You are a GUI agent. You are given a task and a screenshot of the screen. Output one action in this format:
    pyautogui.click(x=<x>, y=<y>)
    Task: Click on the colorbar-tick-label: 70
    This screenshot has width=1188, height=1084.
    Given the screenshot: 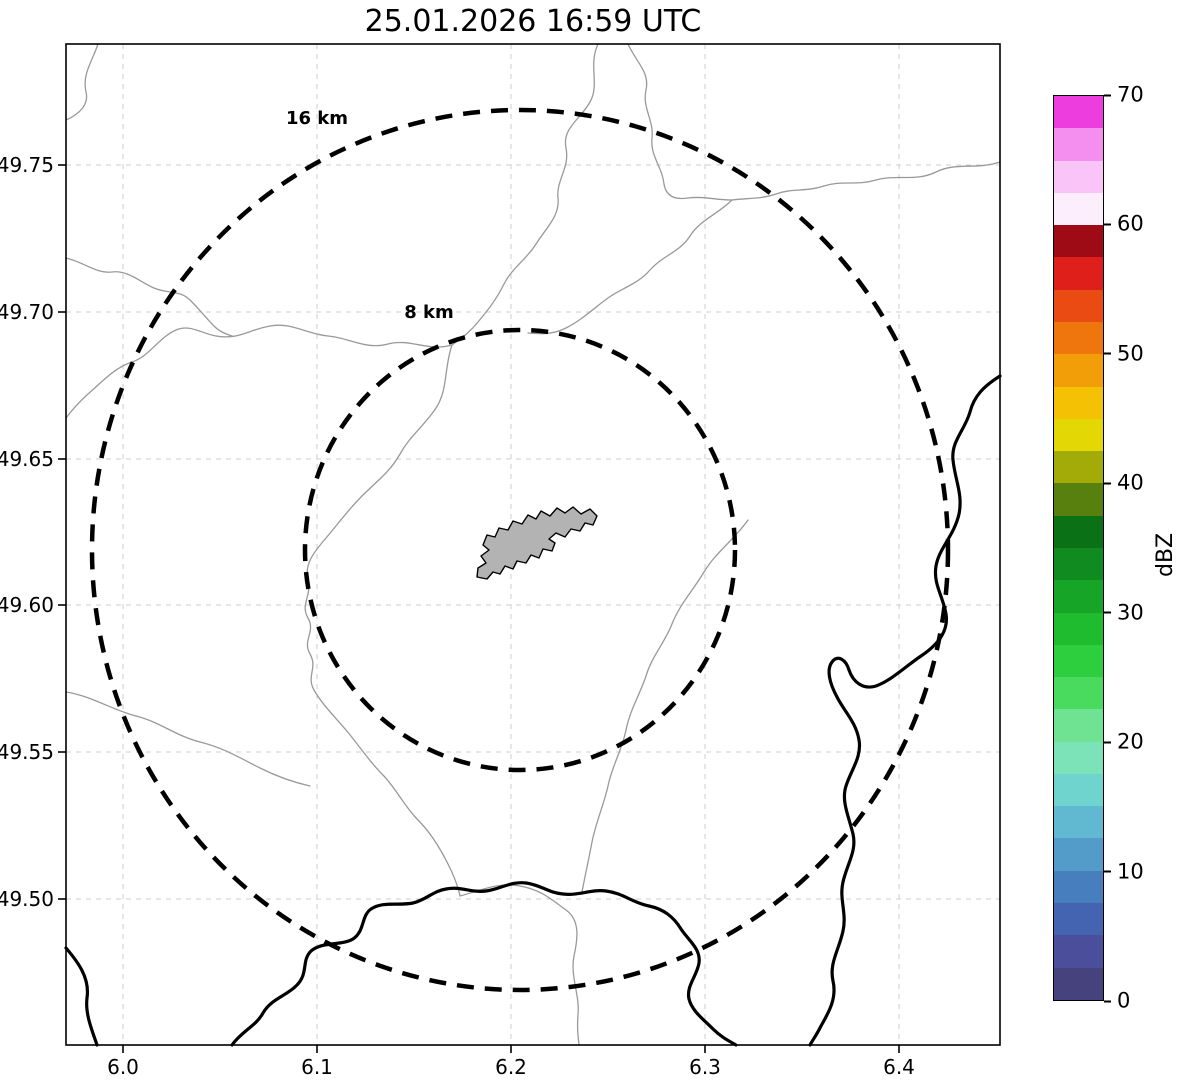 What is the action you would take?
    pyautogui.click(x=1130, y=94)
    